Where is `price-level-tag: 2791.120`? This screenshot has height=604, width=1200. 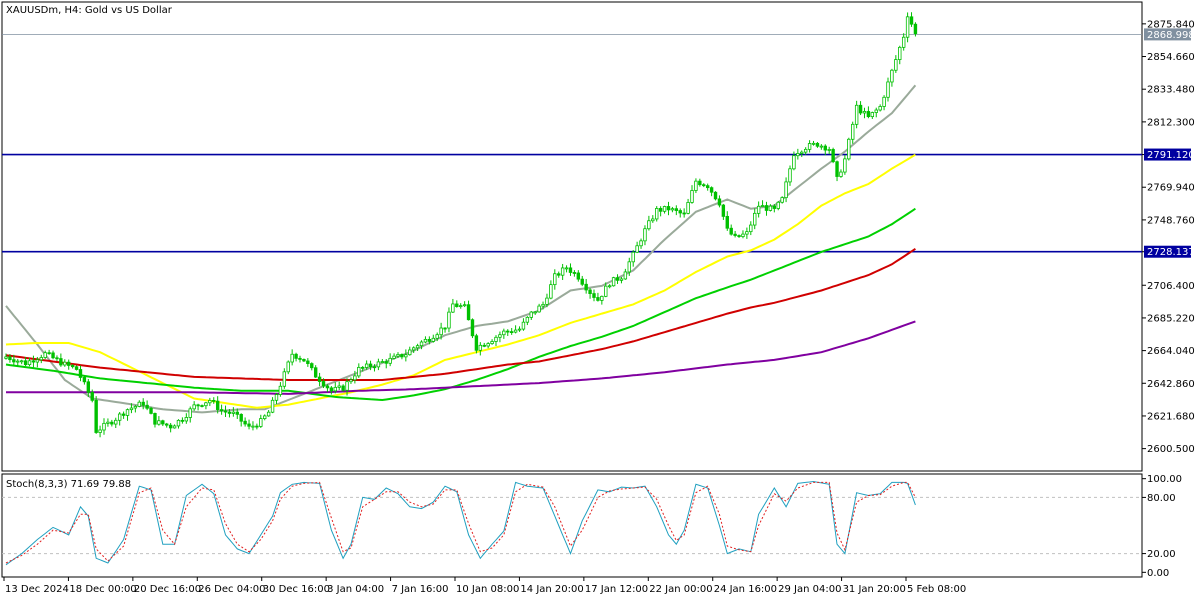
price-level-tag: 2791.120 is located at coordinates (1171, 155).